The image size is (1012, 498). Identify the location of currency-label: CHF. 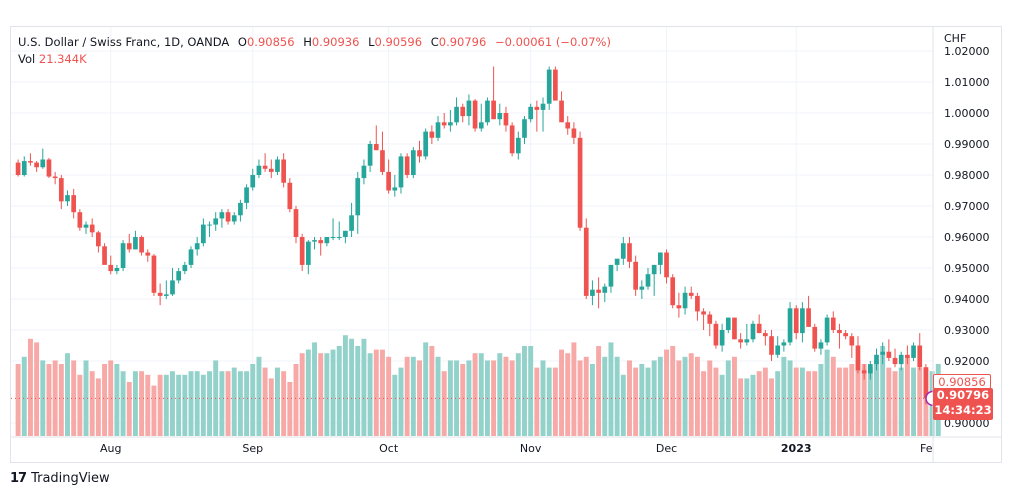
(955, 38).